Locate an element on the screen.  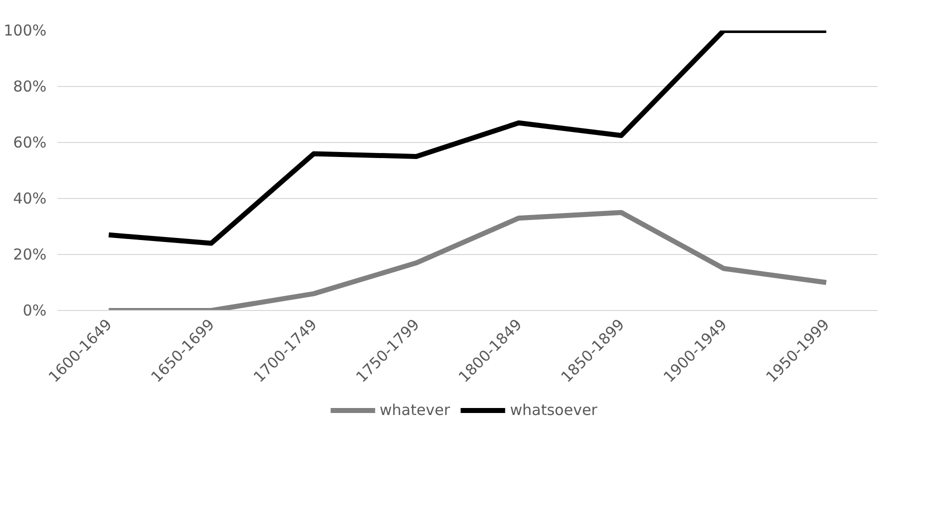
y-tick-label: 100% is located at coordinates (25, 31).